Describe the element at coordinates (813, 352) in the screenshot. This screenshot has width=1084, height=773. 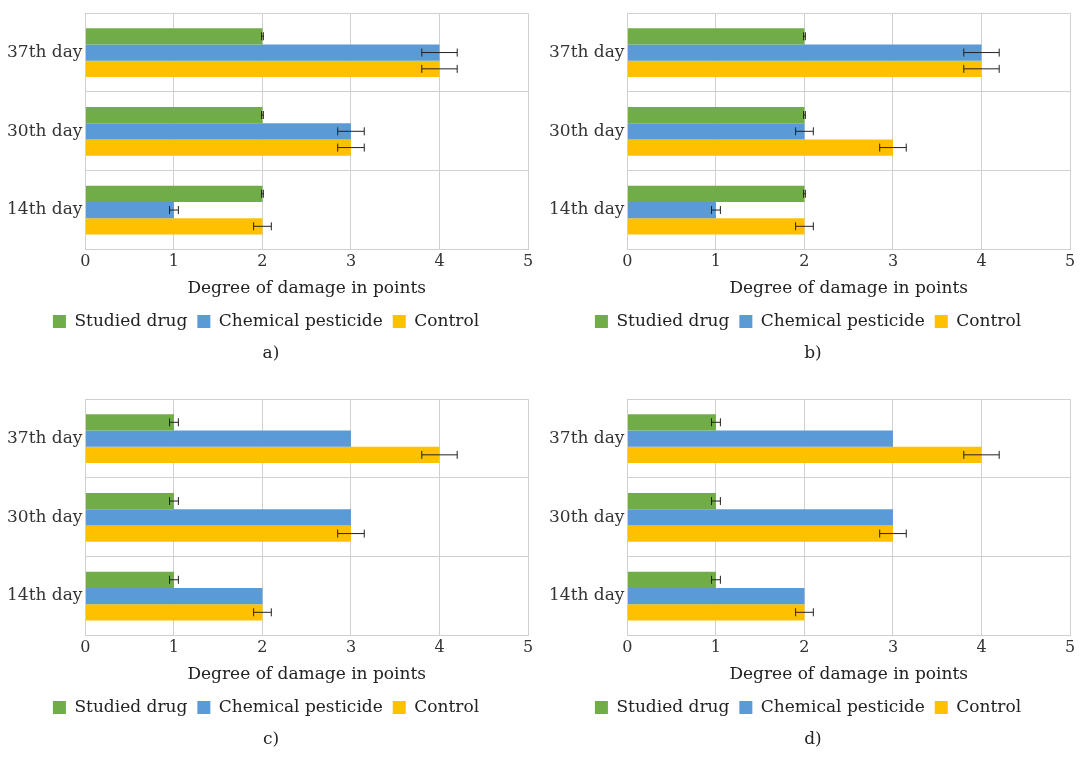
I see `text: b)` at that location.